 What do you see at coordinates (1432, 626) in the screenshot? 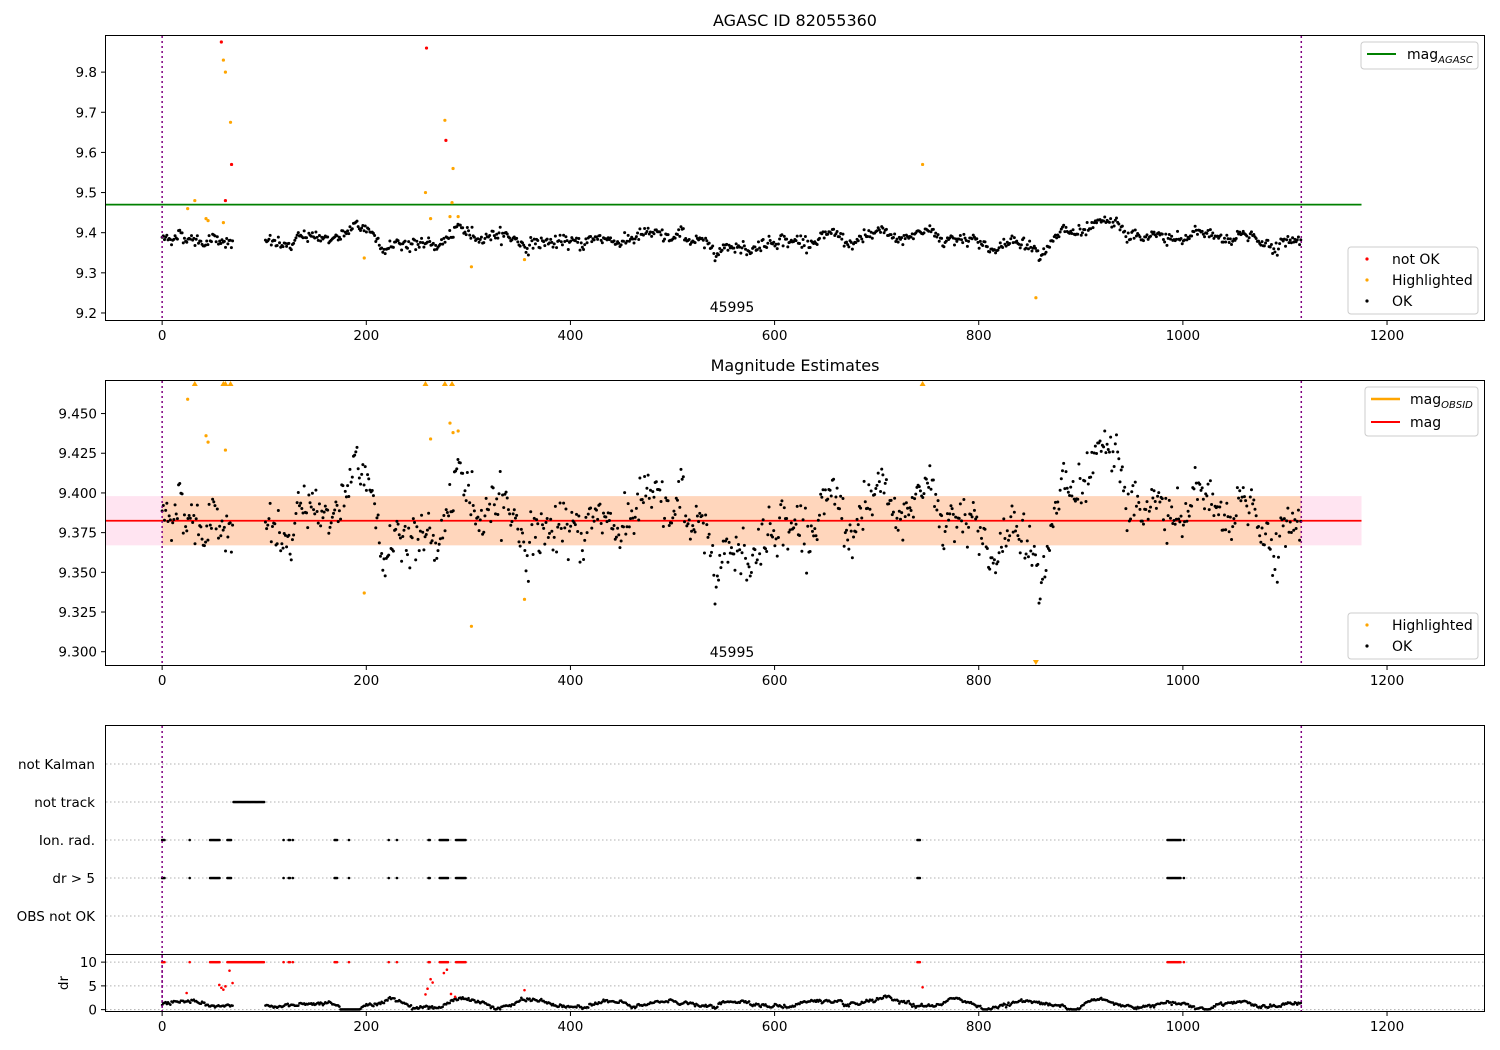
I see `estimates-legend-highlighted: Highlighted` at bounding box center [1432, 626].